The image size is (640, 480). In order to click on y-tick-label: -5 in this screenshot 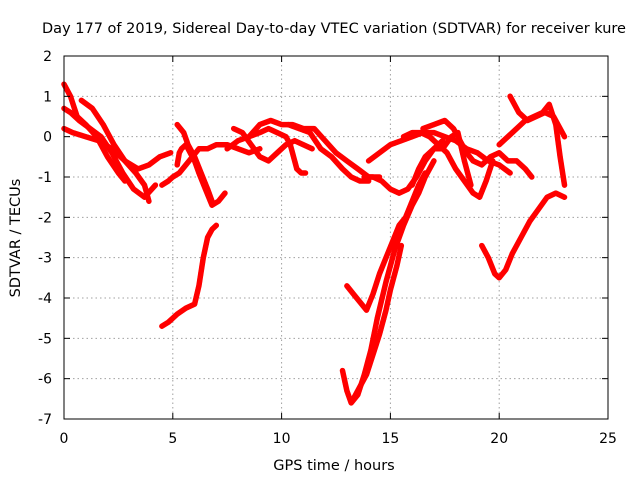, I will do `click(45, 339)`.